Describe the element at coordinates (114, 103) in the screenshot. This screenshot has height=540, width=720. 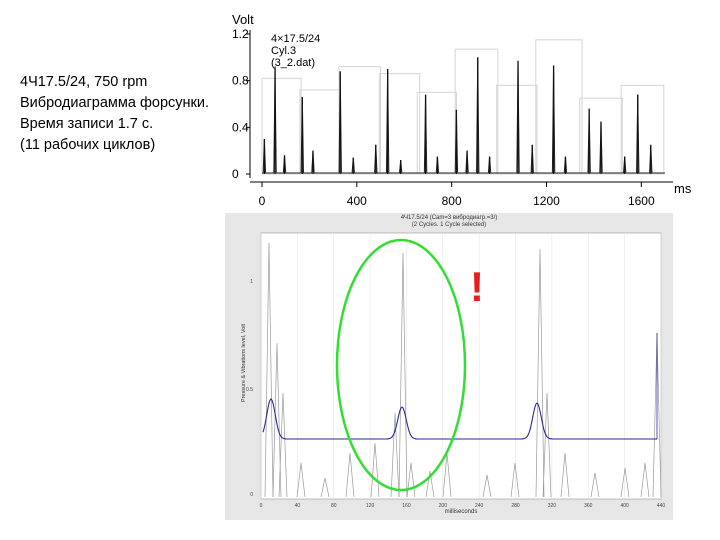
I see `caption-line: Вибродиаграмма форсунки.` at that location.